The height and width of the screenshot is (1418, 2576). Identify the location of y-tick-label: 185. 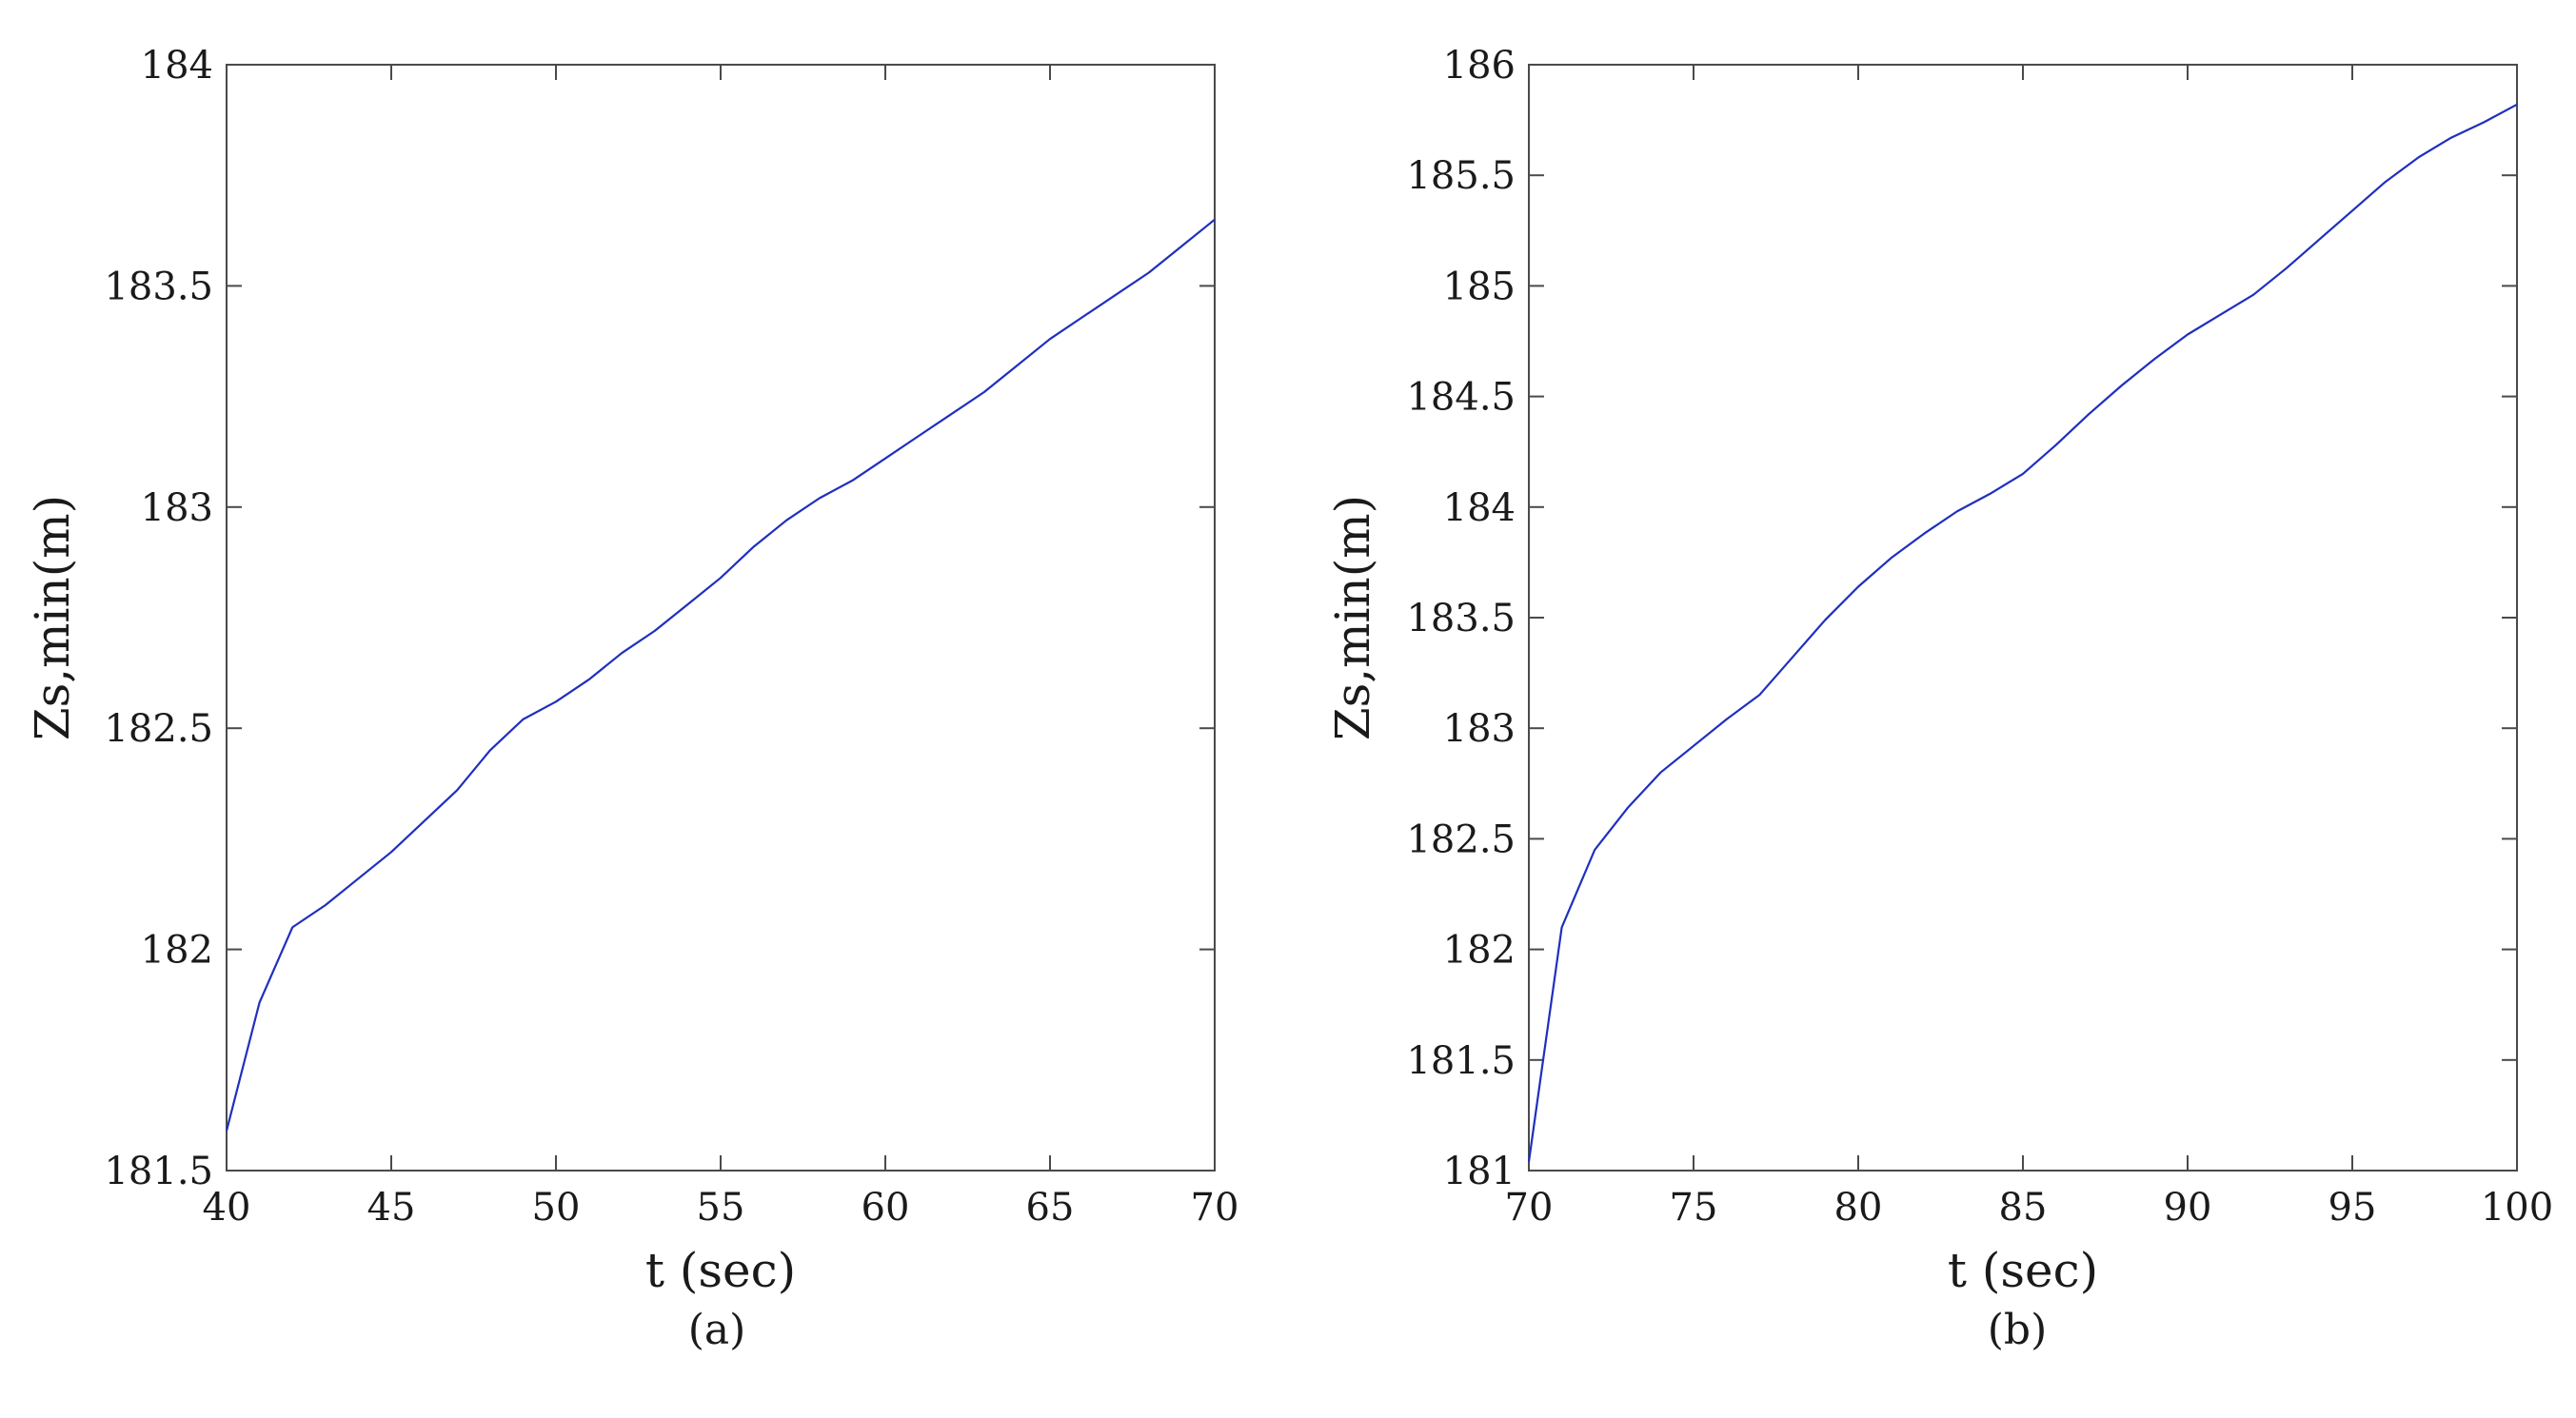
(1480, 286).